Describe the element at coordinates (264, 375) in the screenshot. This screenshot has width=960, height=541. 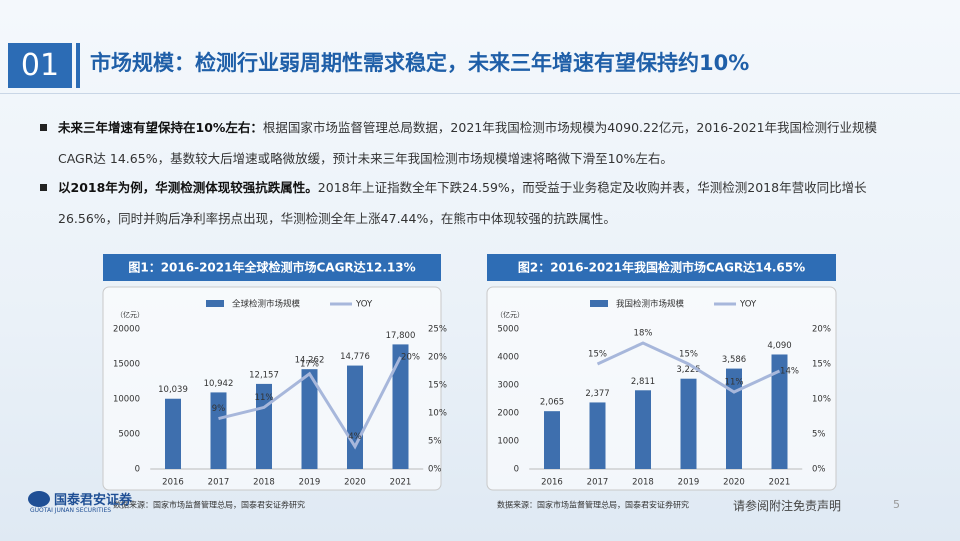
I see `bar-value-label: 12,157` at that location.